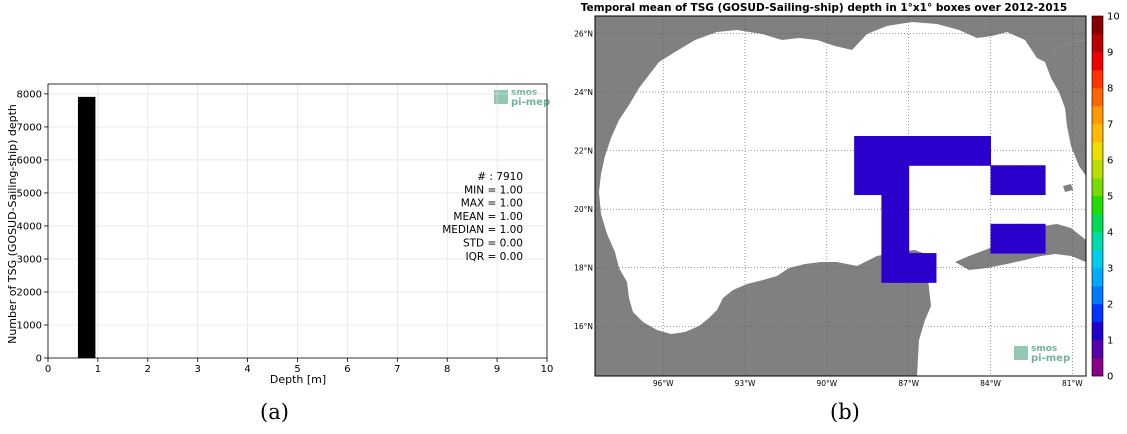  I want to click on colorbar-tick-label: 8, so click(1110, 89).